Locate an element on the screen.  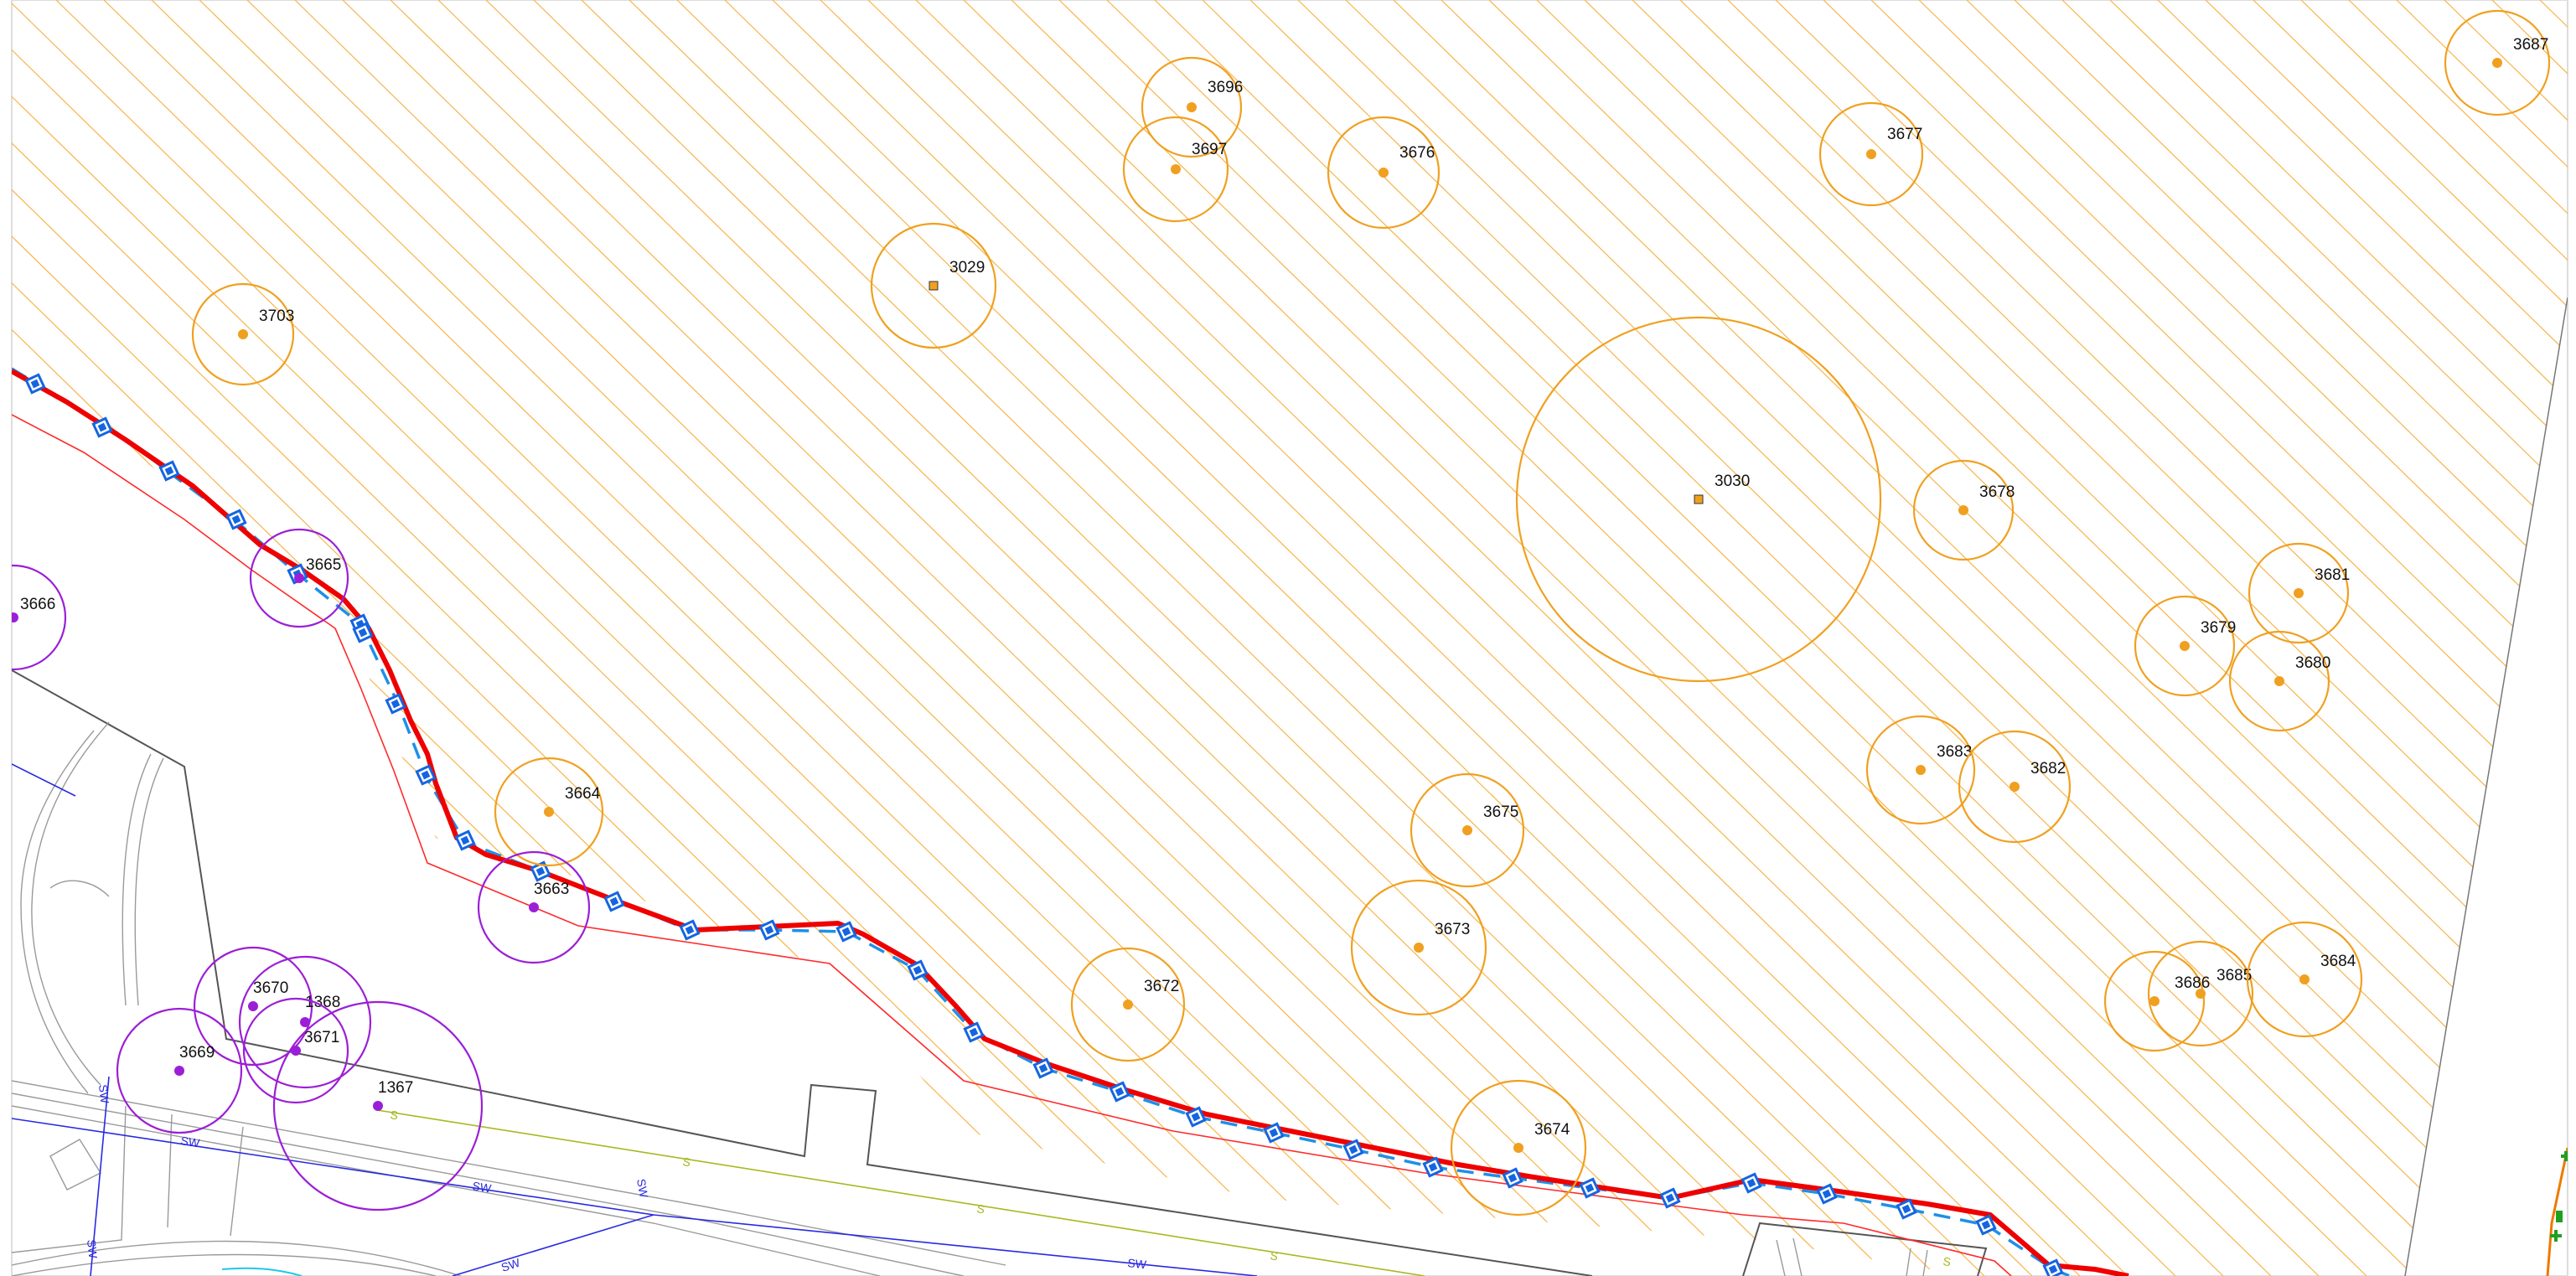
tree-3672: 3672 is located at coordinates (1128, 1004).